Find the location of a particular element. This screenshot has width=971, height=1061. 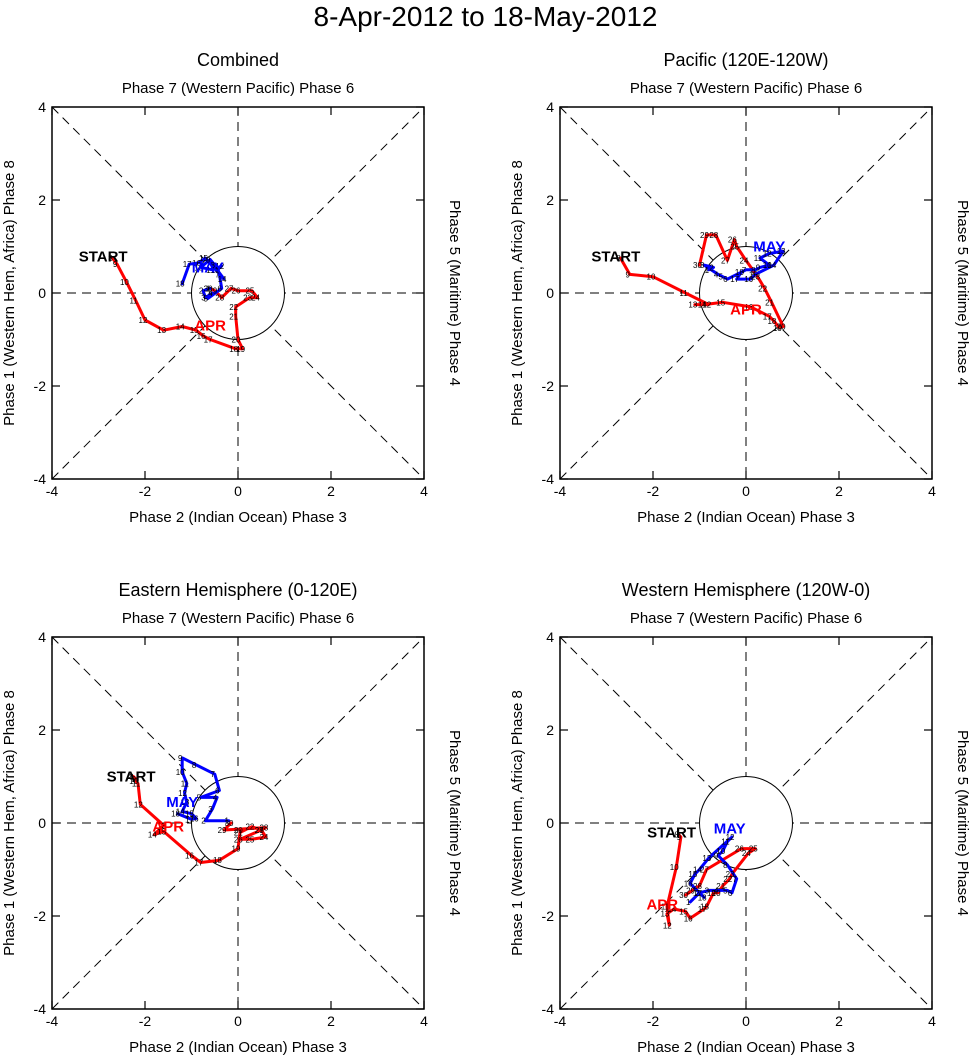

y-tick-label: -2 is located at coordinates (40, 916).